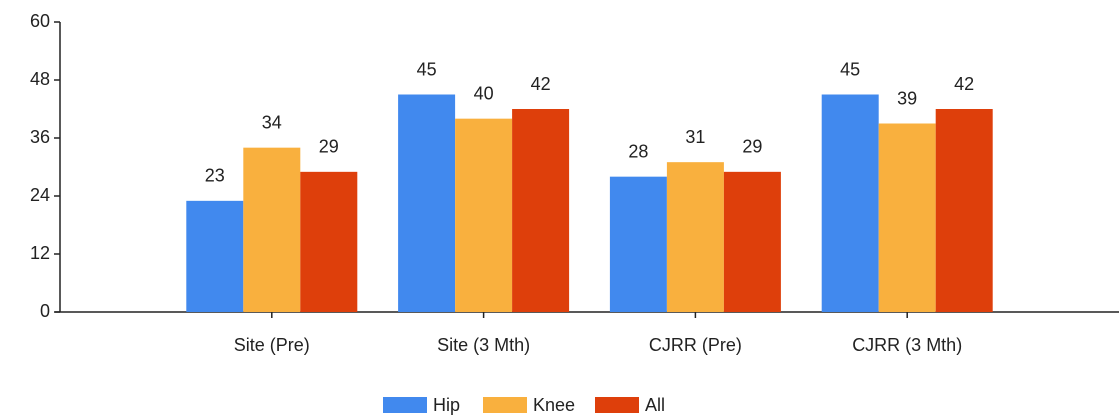 The image size is (1119, 420). I want to click on y-tick-label: 60, so click(40, 21).